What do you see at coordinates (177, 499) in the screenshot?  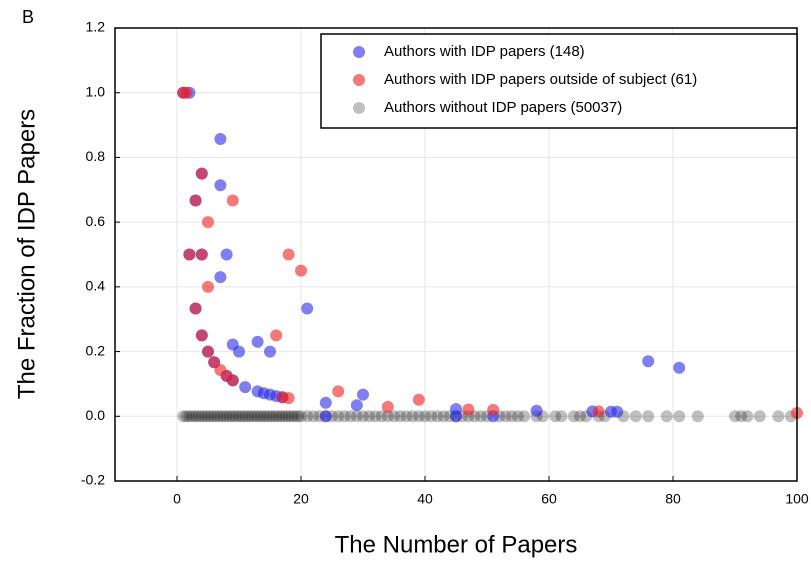 I see `x-tick-label: 0` at bounding box center [177, 499].